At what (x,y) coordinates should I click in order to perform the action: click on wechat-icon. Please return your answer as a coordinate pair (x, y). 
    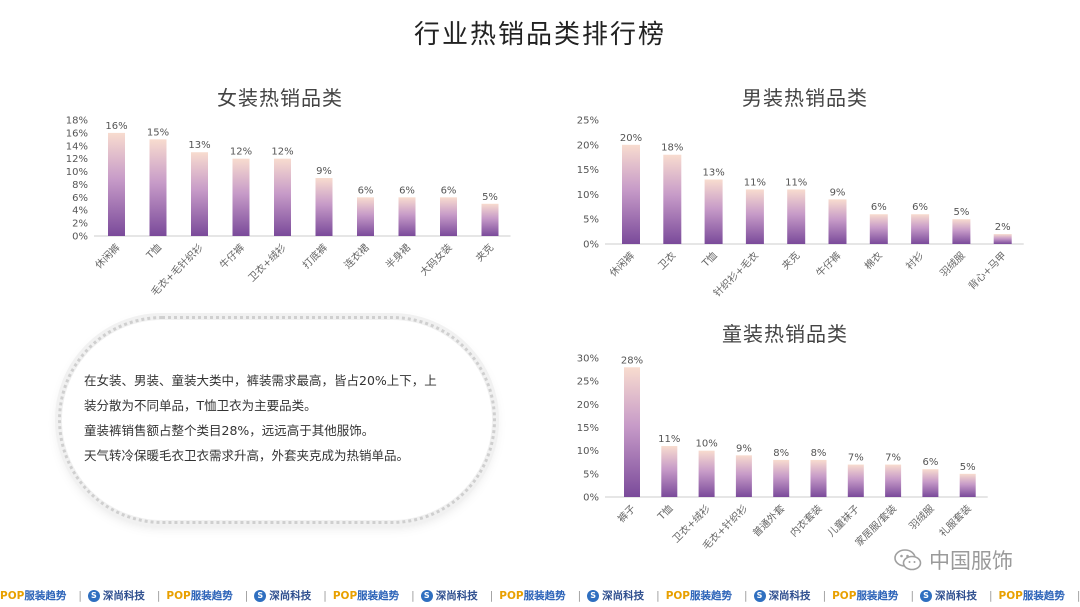
    Looking at the image, I should click on (908, 560).